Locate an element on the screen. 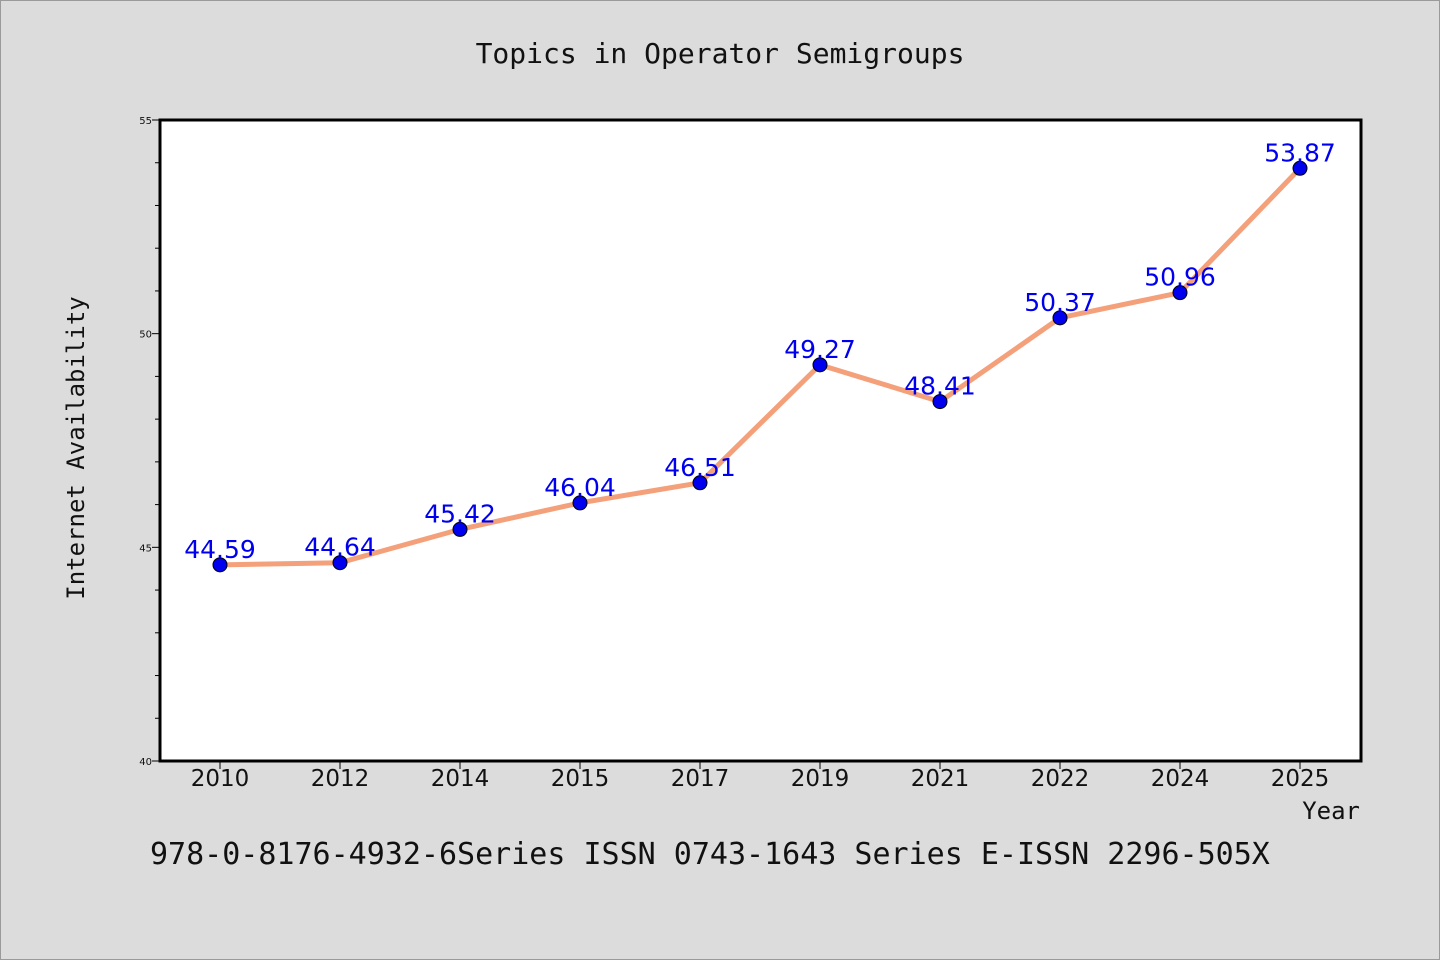  y-tick-label: 50 is located at coordinates (145, 335).